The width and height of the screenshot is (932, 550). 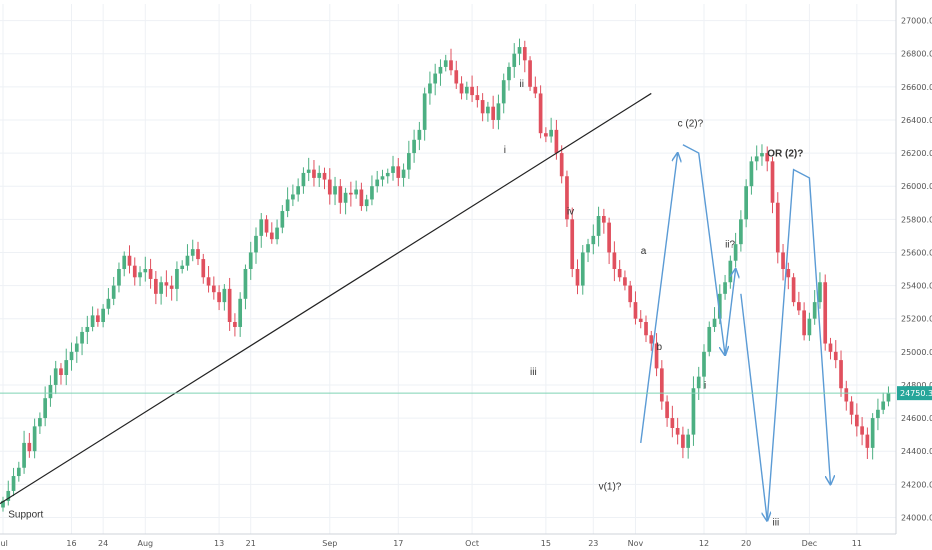 What do you see at coordinates (746, 543) in the screenshot?
I see `x-tick-label: 20` at bounding box center [746, 543].